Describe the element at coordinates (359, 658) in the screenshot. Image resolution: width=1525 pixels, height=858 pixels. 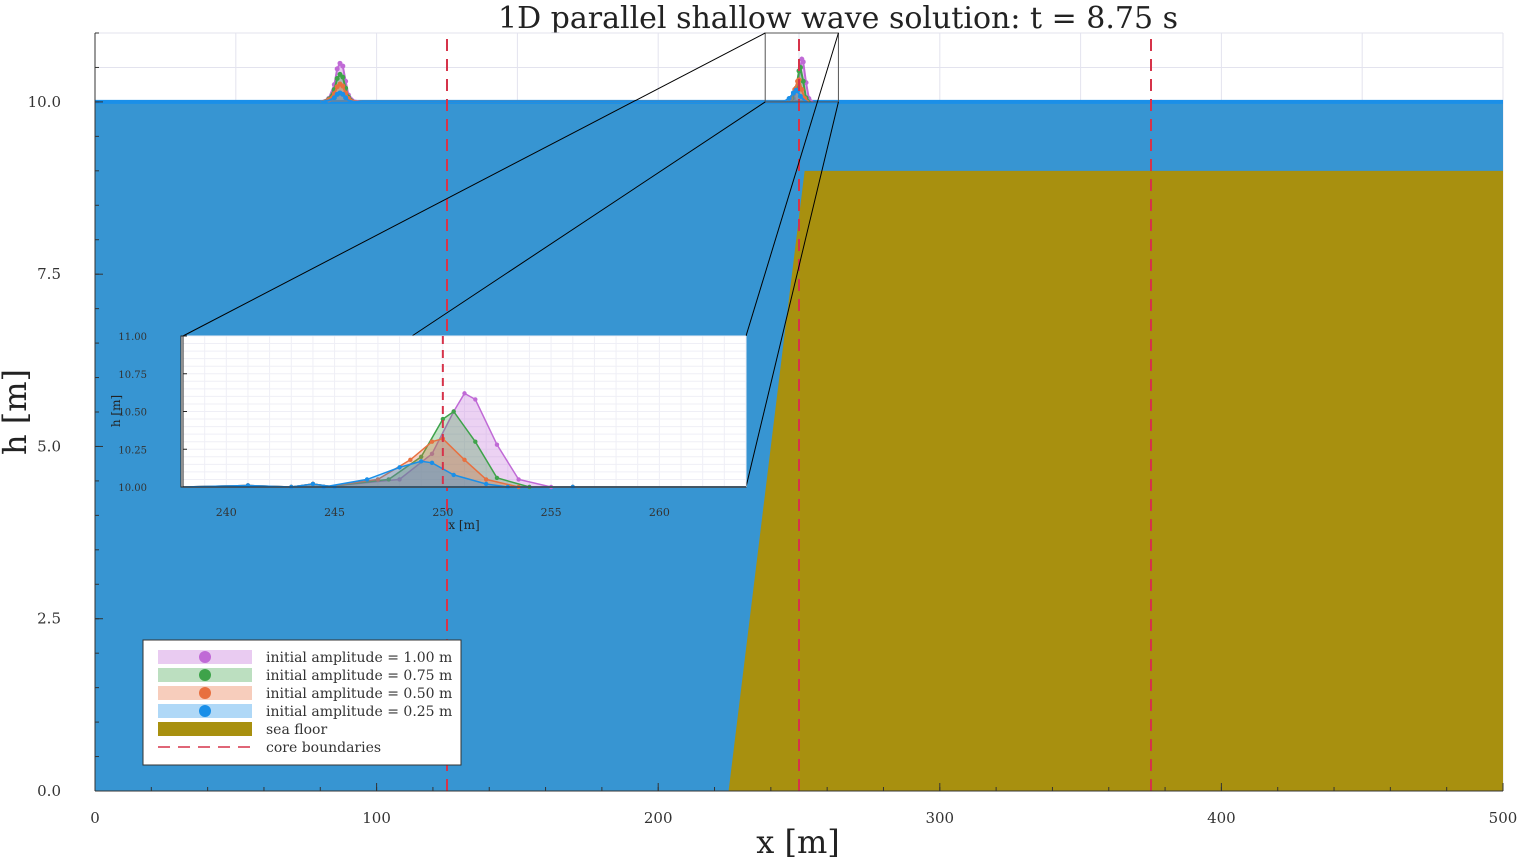
I see `legend-label: initial amplitude = 1.00 m` at that location.